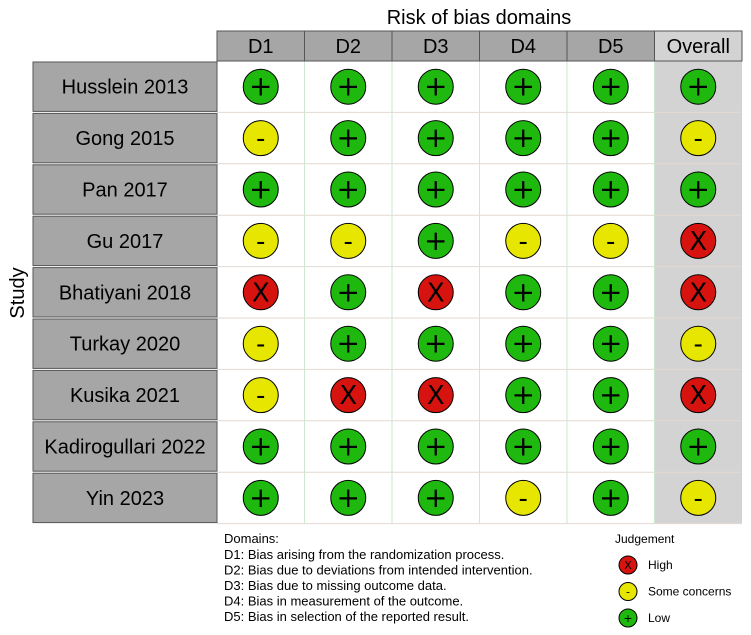 The width and height of the screenshot is (751, 635). I want to click on column-header-label: D4, so click(523, 47).